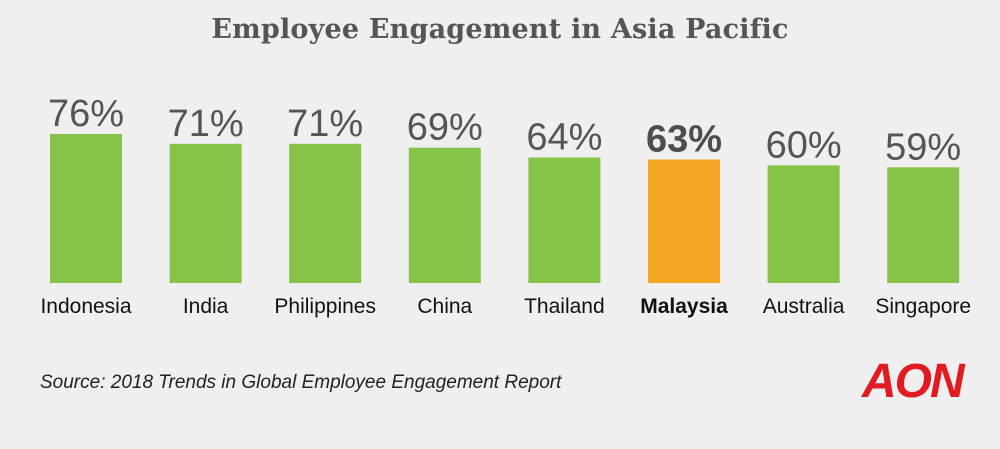 The image size is (1000, 449). Describe the element at coordinates (804, 306) in the screenshot. I see `category-label-australia: Australia` at that location.